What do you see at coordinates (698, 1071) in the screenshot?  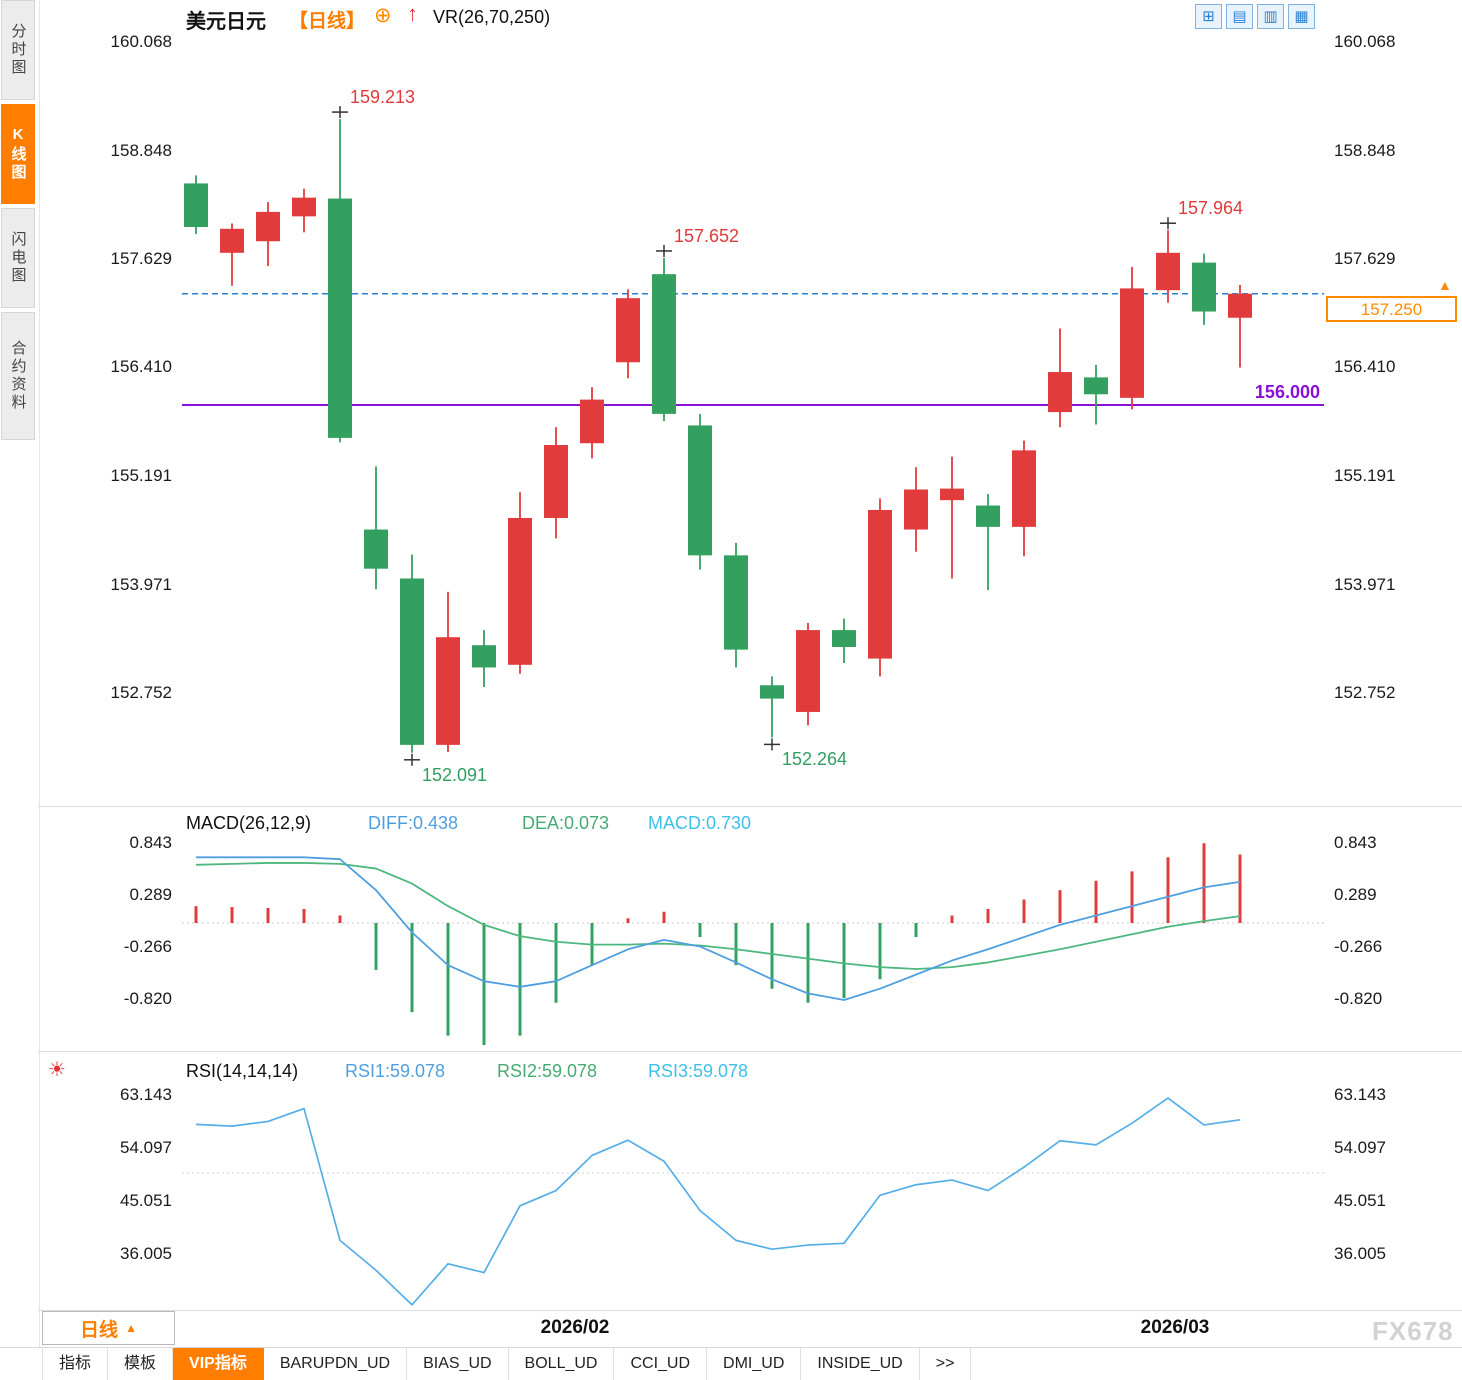 I see `rsi3-value: RSI3:59.078` at bounding box center [698, 1071].